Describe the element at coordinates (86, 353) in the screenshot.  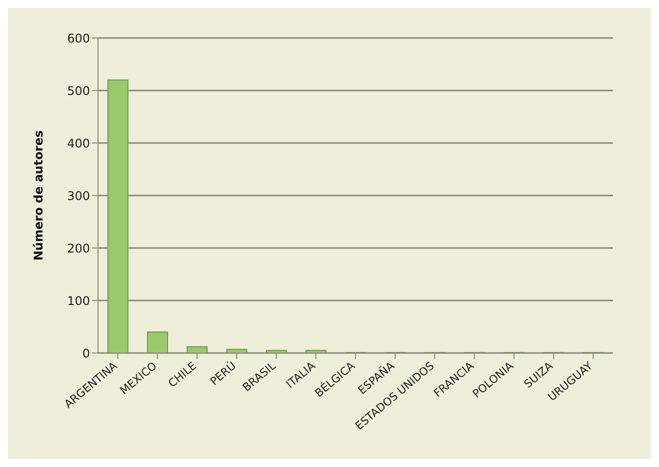
I see `y-tick-label: 0` at that location.